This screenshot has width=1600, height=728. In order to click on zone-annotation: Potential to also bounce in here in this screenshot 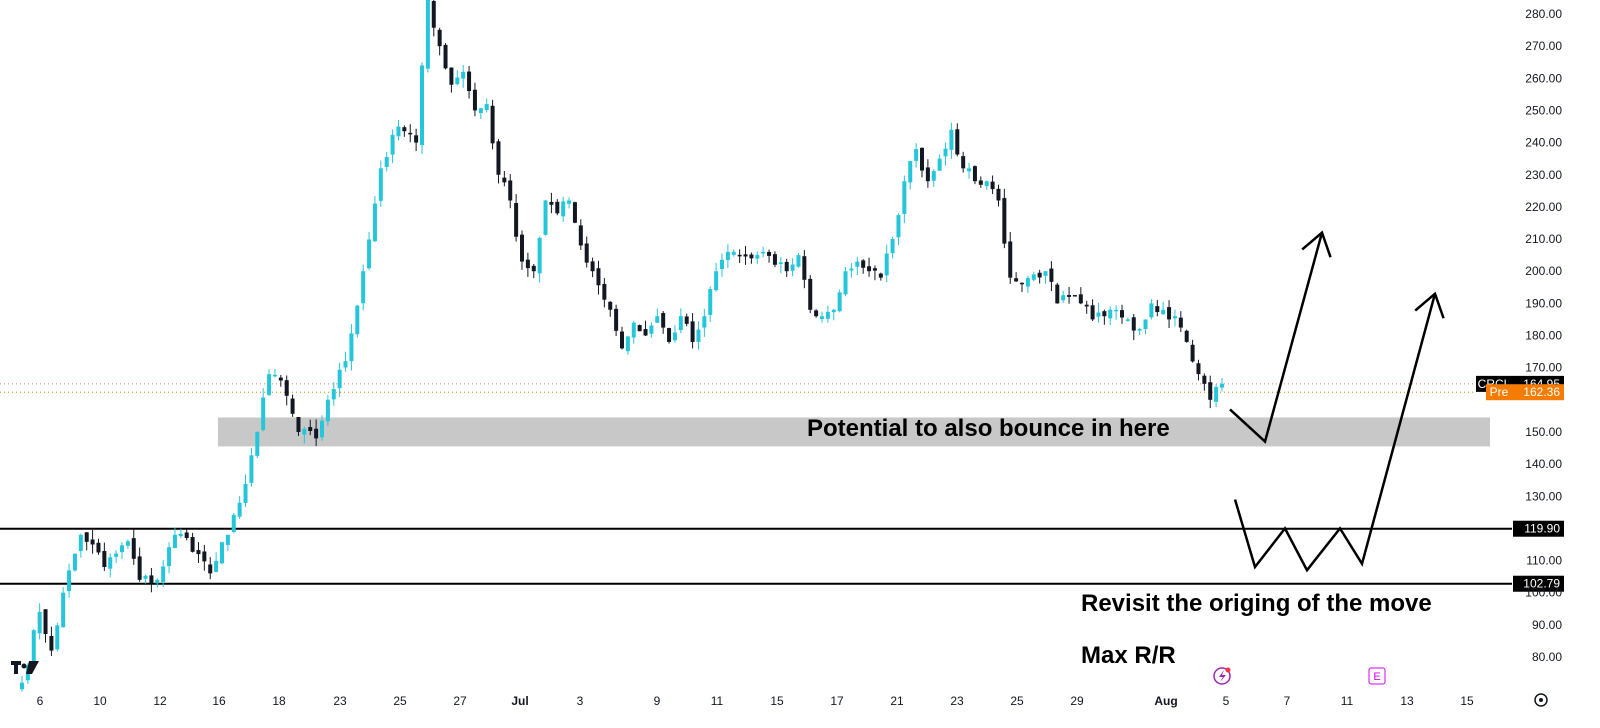, I will do `click(988, 428)`.